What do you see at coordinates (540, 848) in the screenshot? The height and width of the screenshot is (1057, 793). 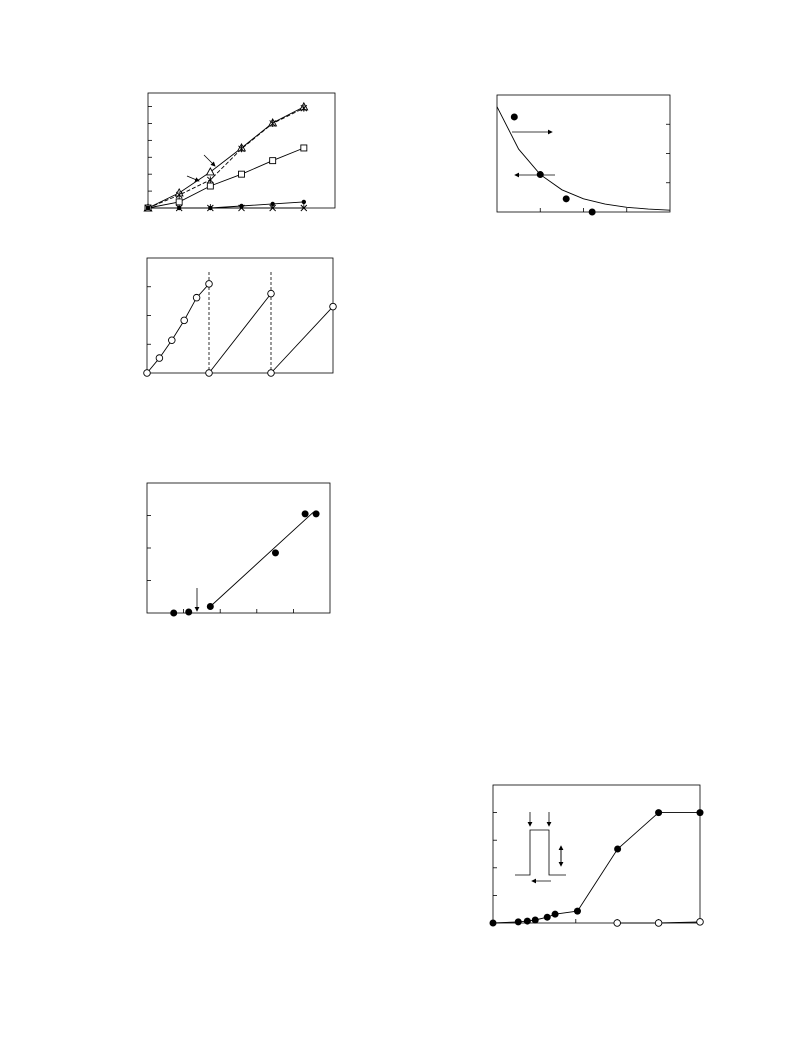 I see `pulse-inset` at bounding box center [540, 848].